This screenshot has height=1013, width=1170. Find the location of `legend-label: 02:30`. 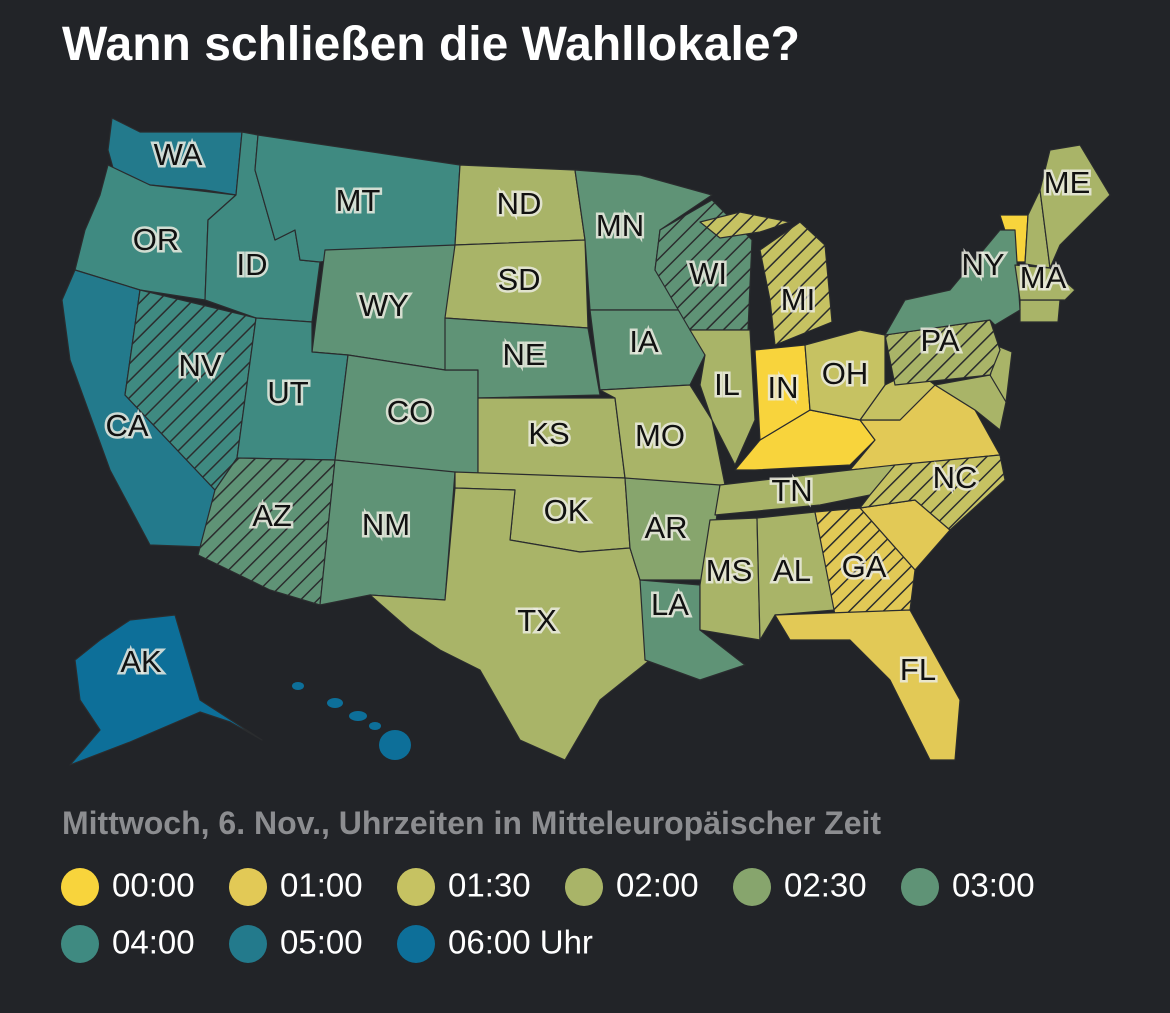

legend-label: 02:30 is located at coordinates (825, 885).